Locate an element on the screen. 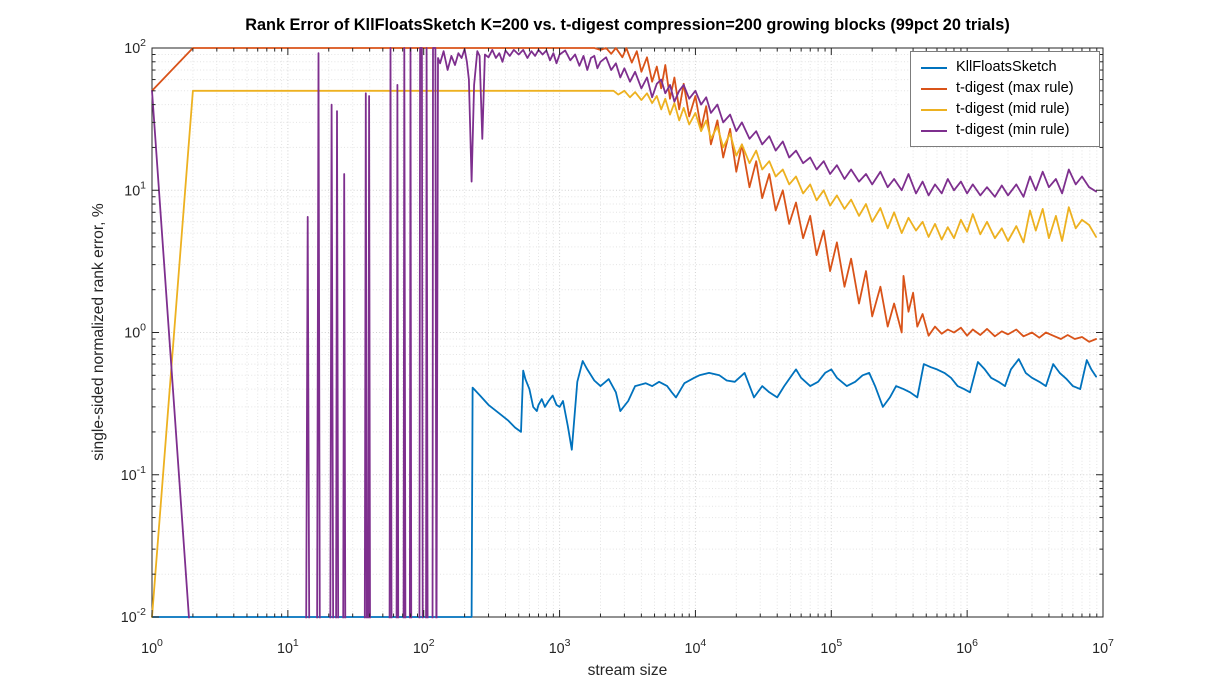 The height and width of the screenshot is (695, 1215). y-tick-label: 10⁰ is located at coordinates (135, 332).